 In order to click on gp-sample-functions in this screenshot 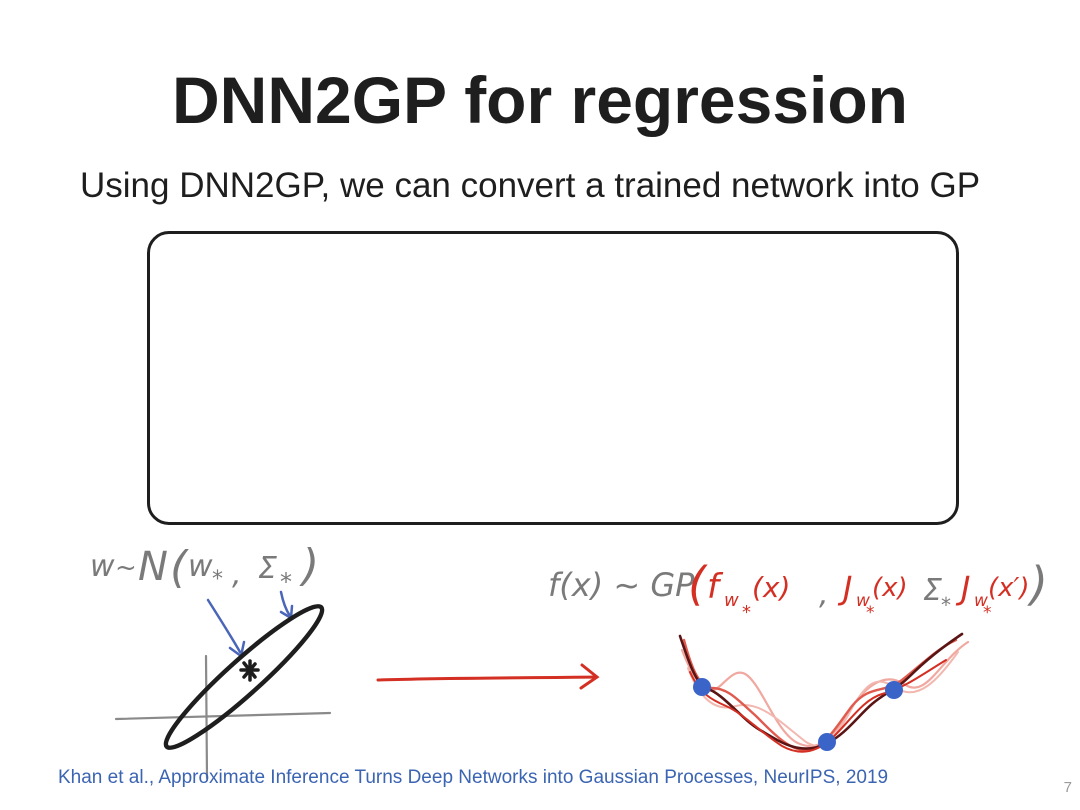, I will do `click(824, 692)`.